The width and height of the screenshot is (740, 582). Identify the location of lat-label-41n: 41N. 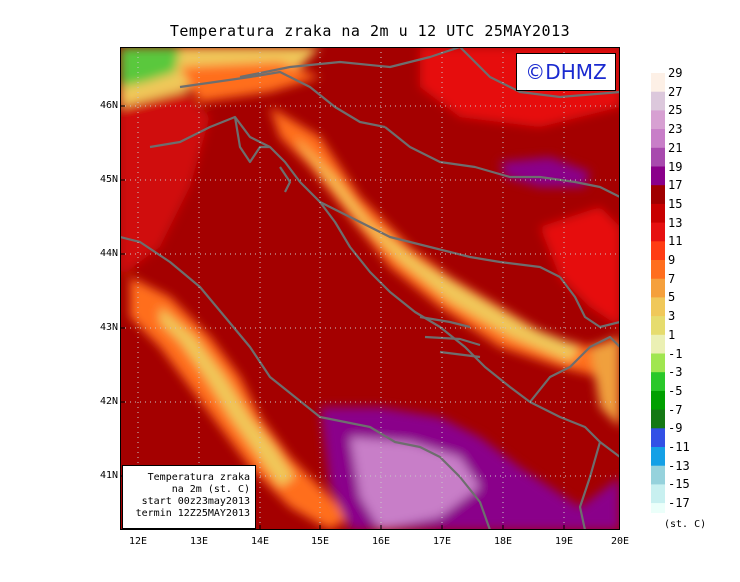
(108, 475).